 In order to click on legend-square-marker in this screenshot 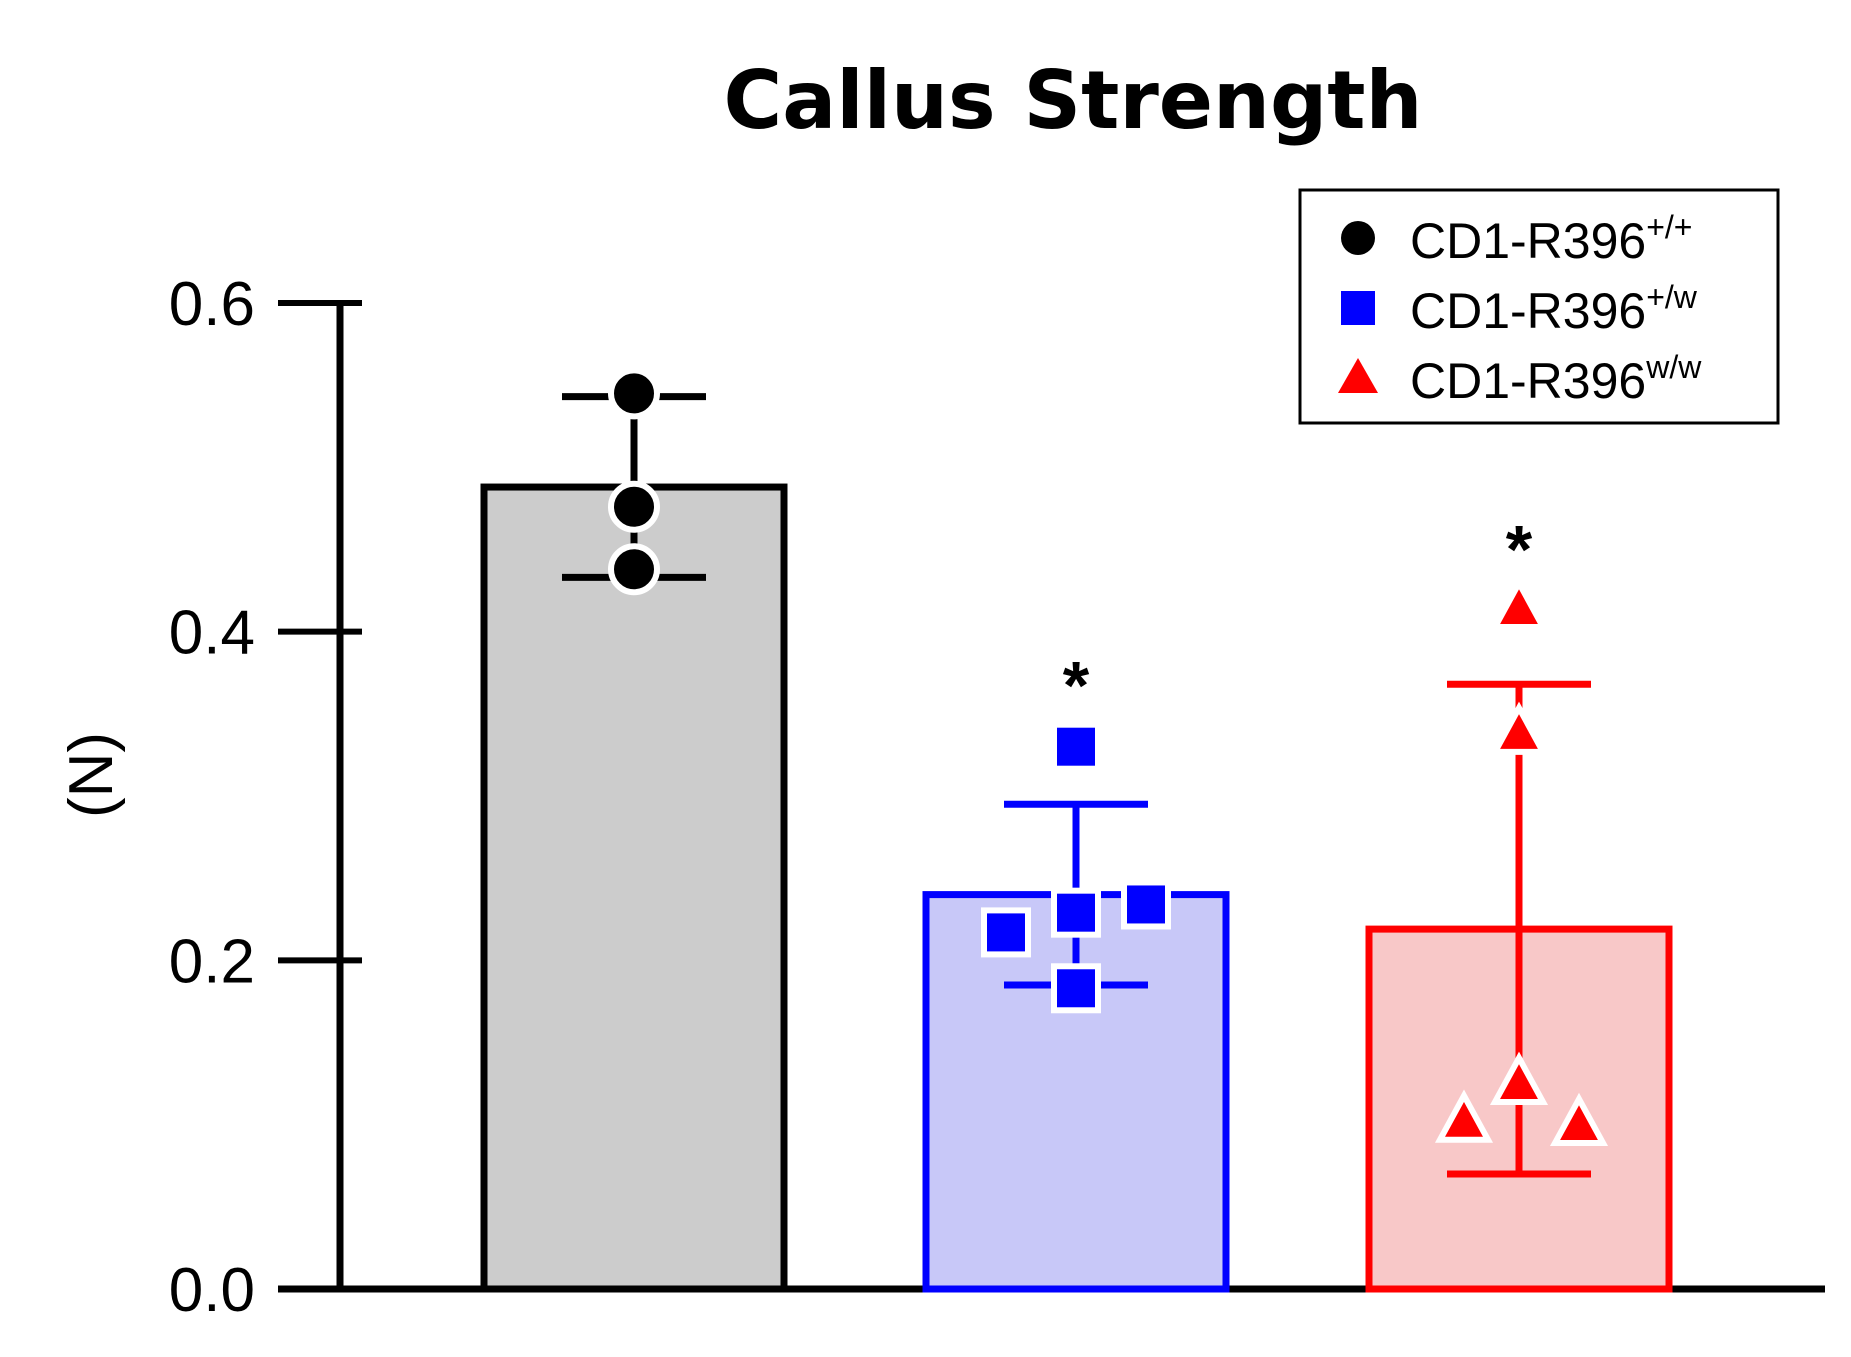, I will do `click(1358, 308)`.